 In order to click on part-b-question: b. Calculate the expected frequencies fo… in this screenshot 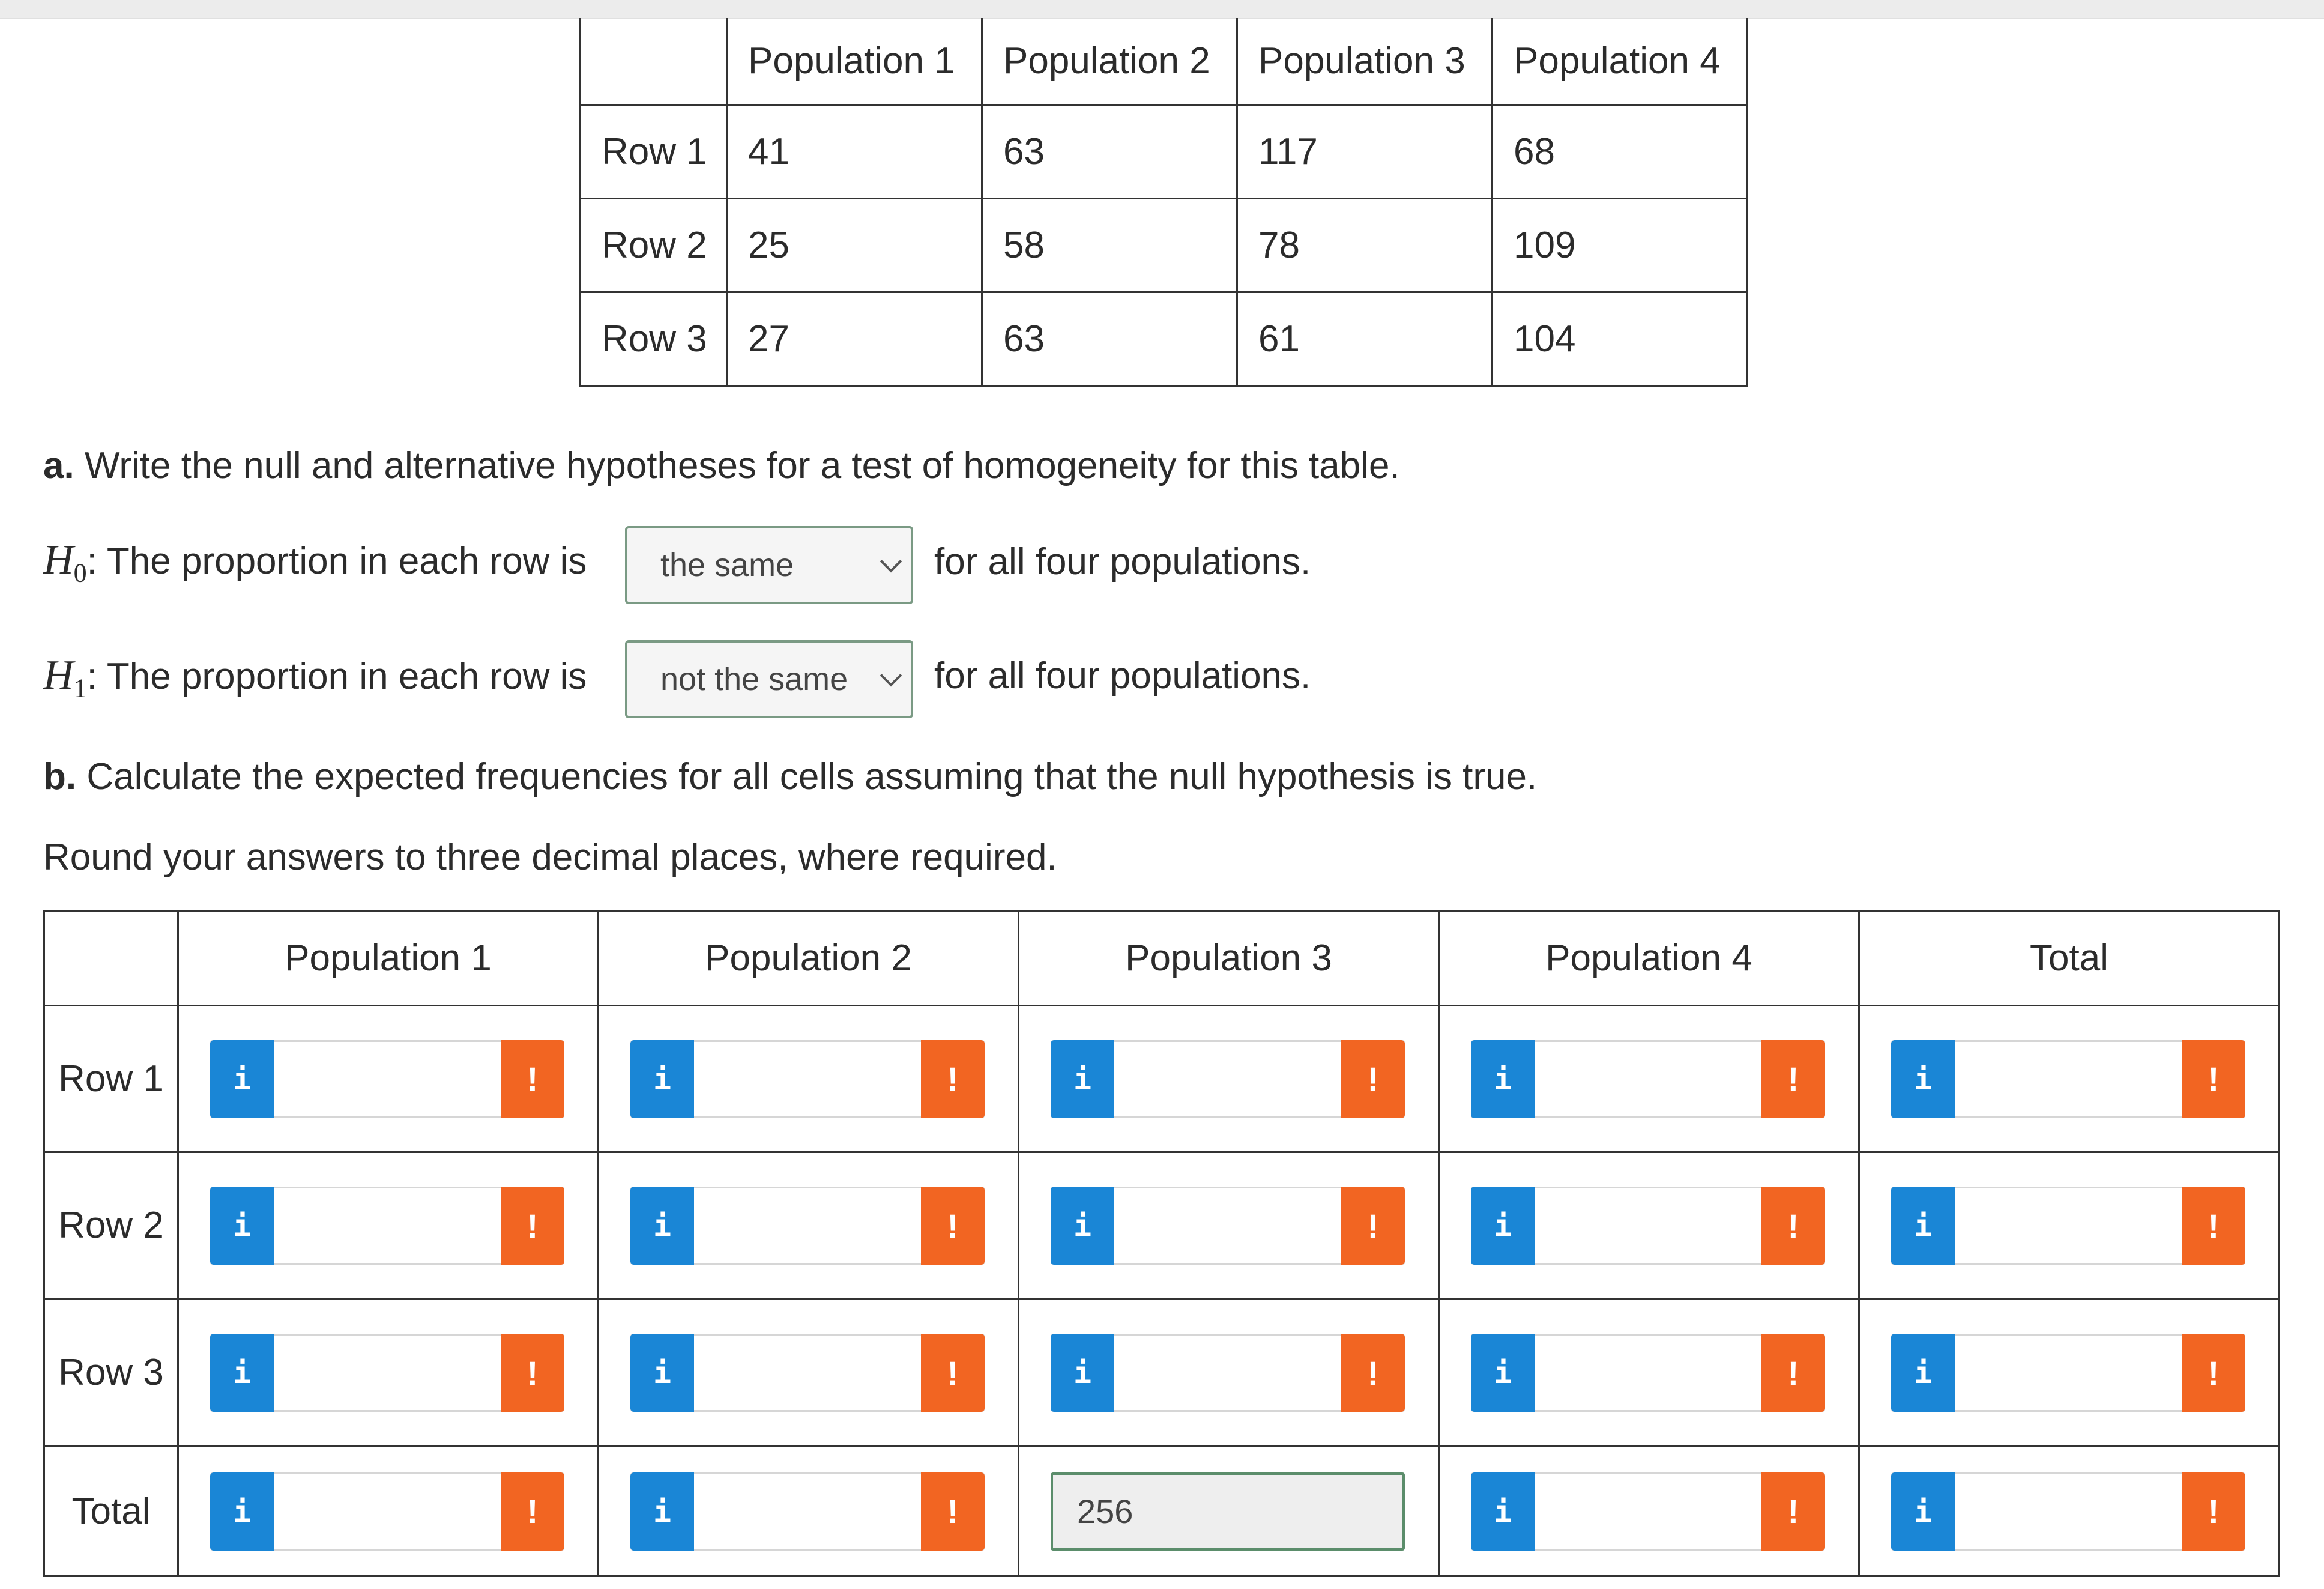, I will do `click(790, 777)`.